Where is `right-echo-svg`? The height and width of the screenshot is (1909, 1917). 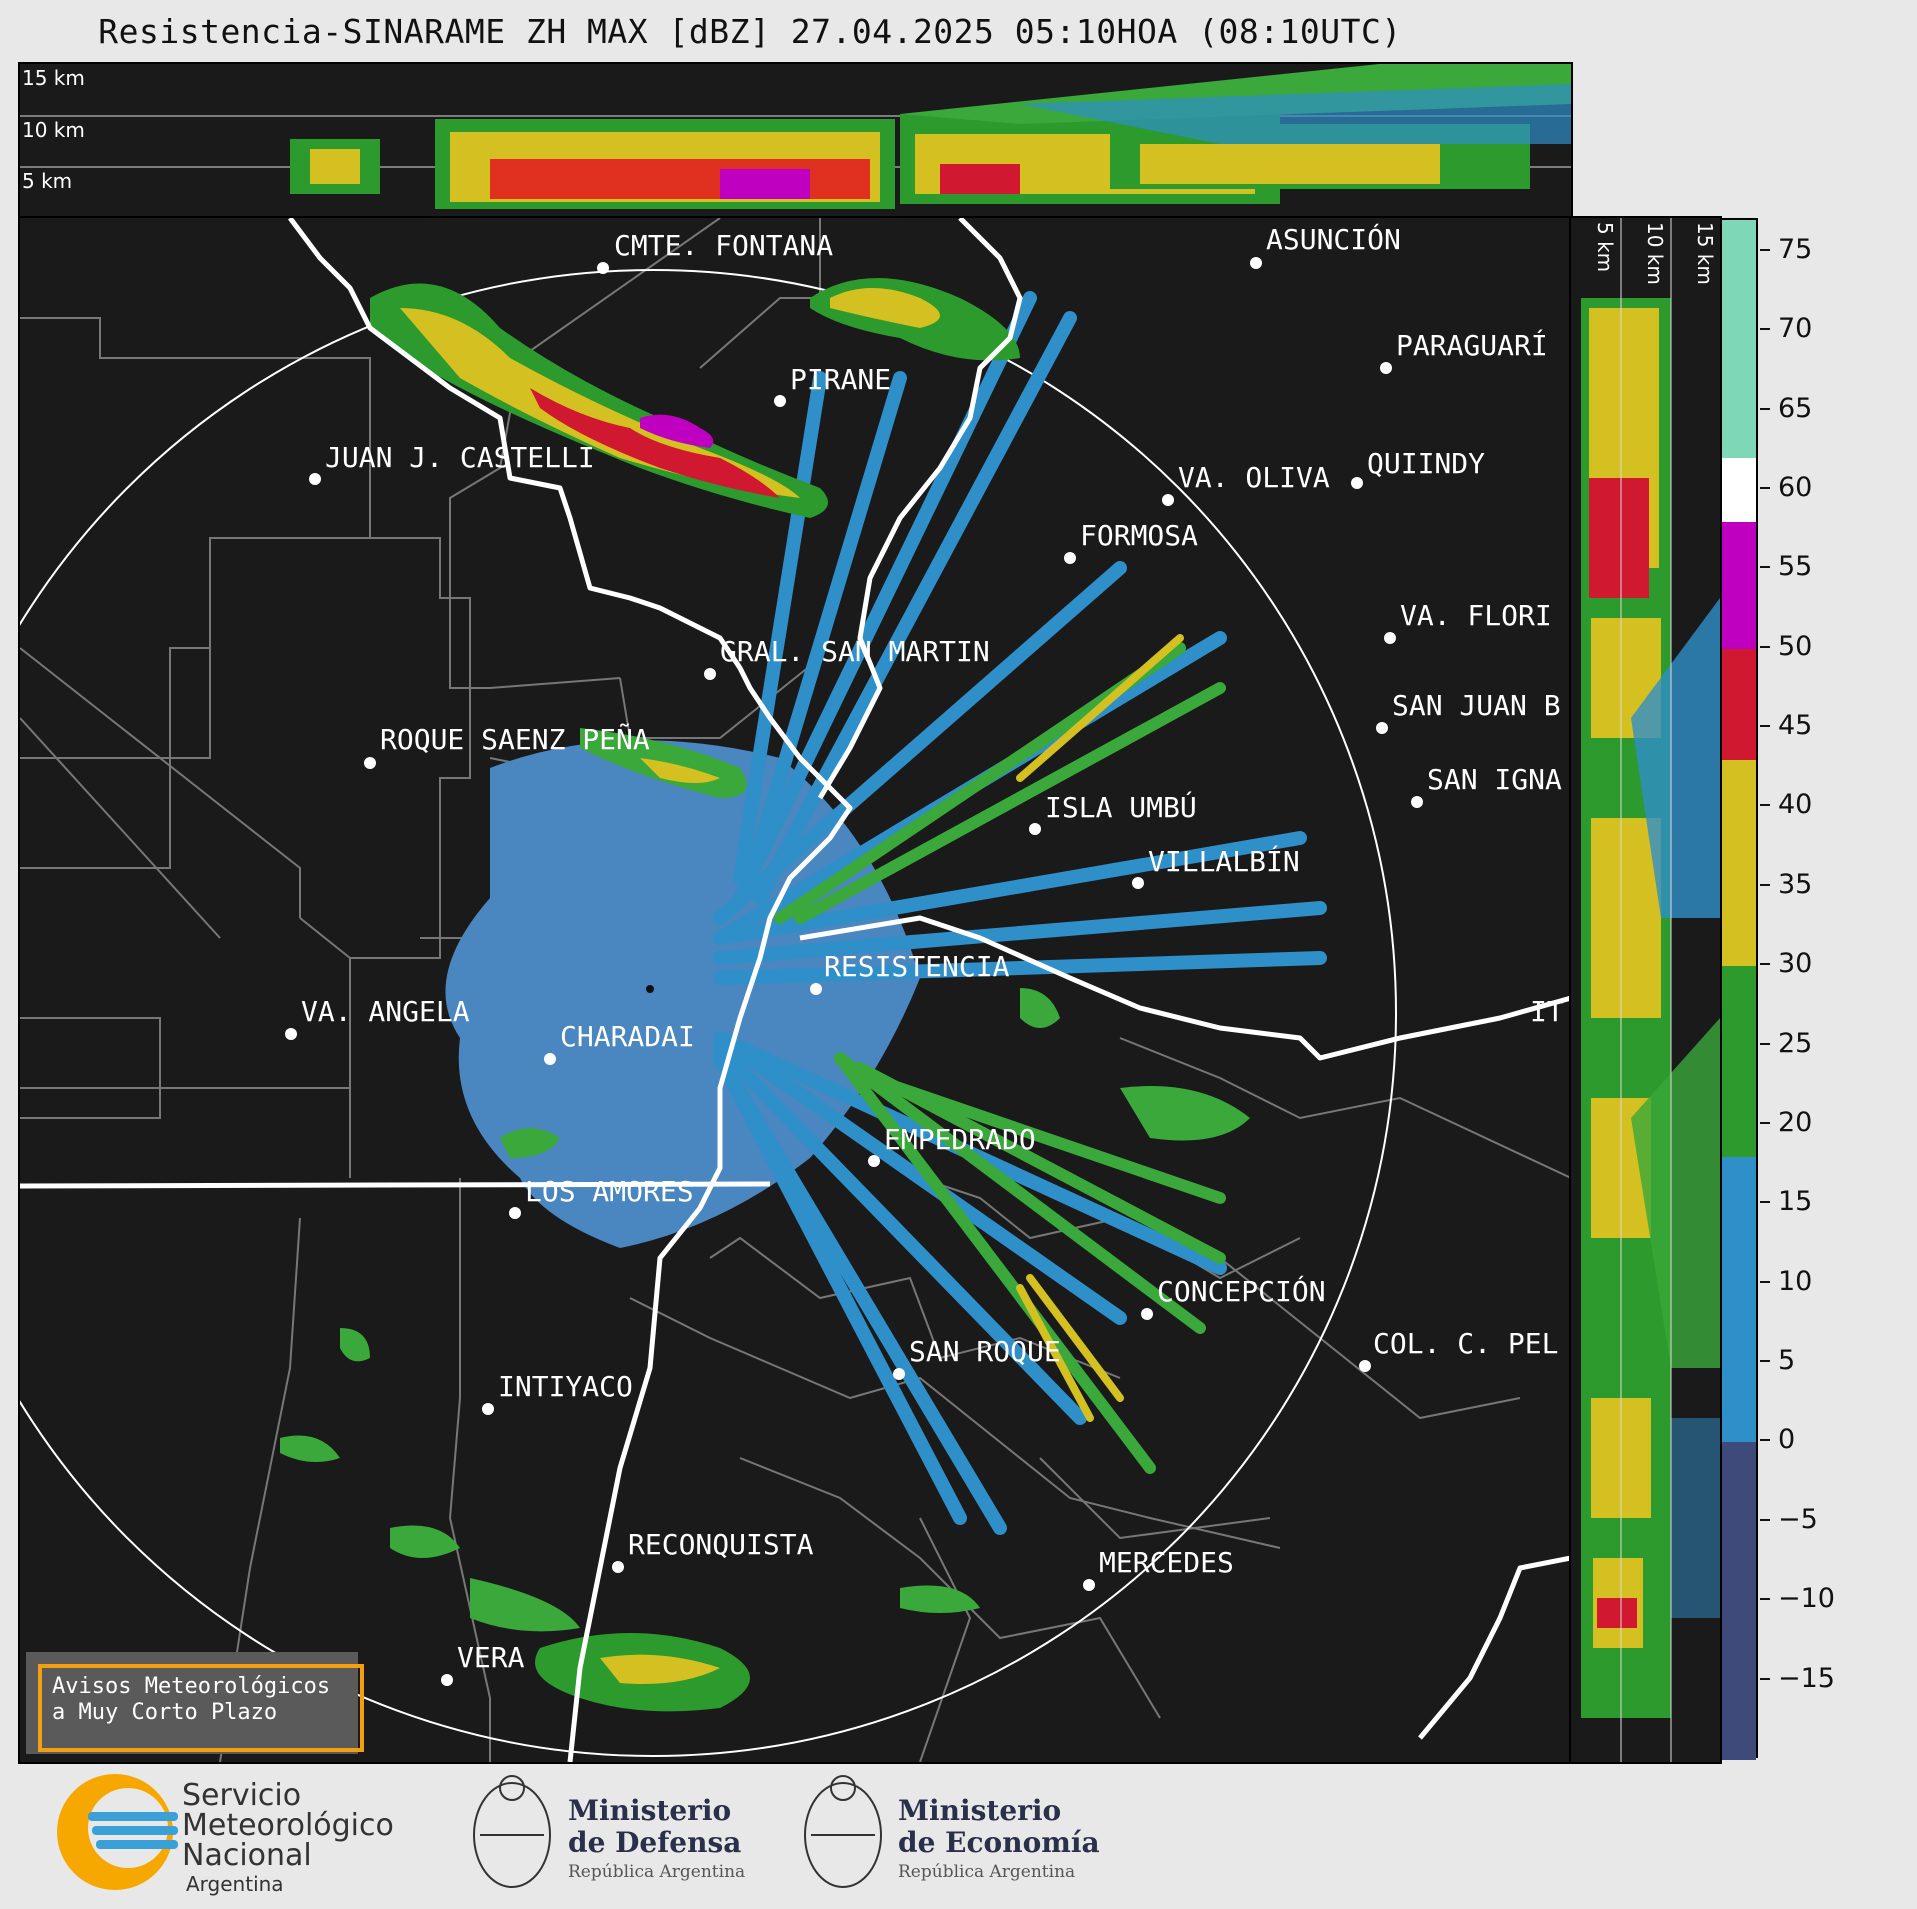 right-echo-svg is located at coordinates (1650, 990).